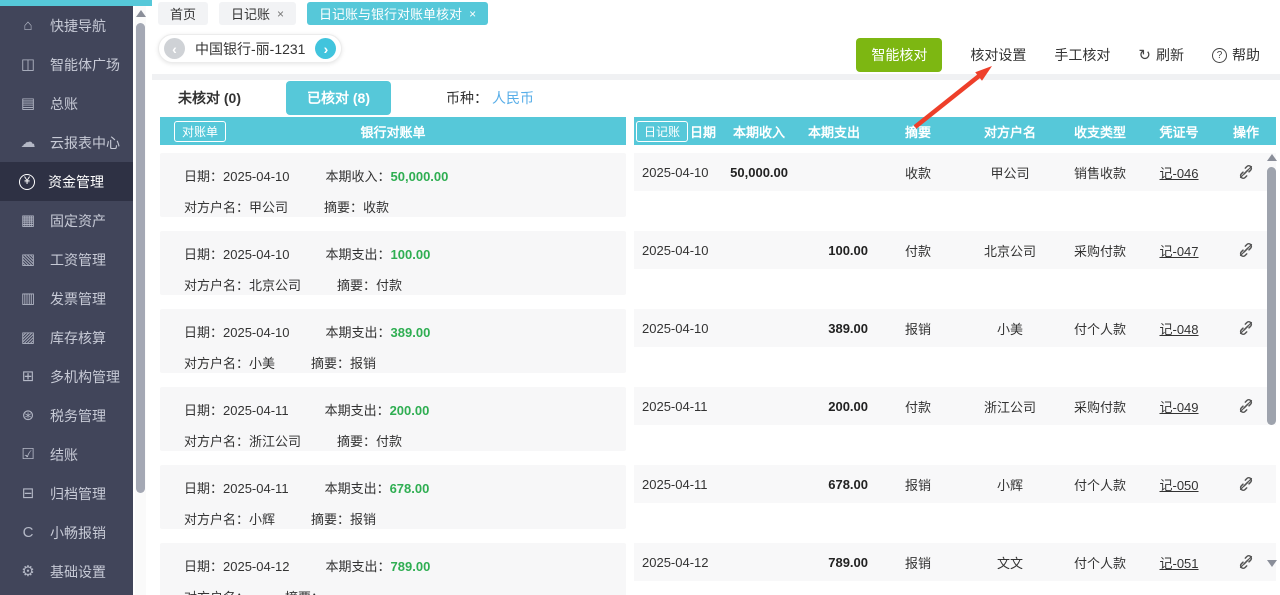  Describe the element at coordinates (1170, 55) in the screenshot. I see `refresh-label: 刷新` at that location.